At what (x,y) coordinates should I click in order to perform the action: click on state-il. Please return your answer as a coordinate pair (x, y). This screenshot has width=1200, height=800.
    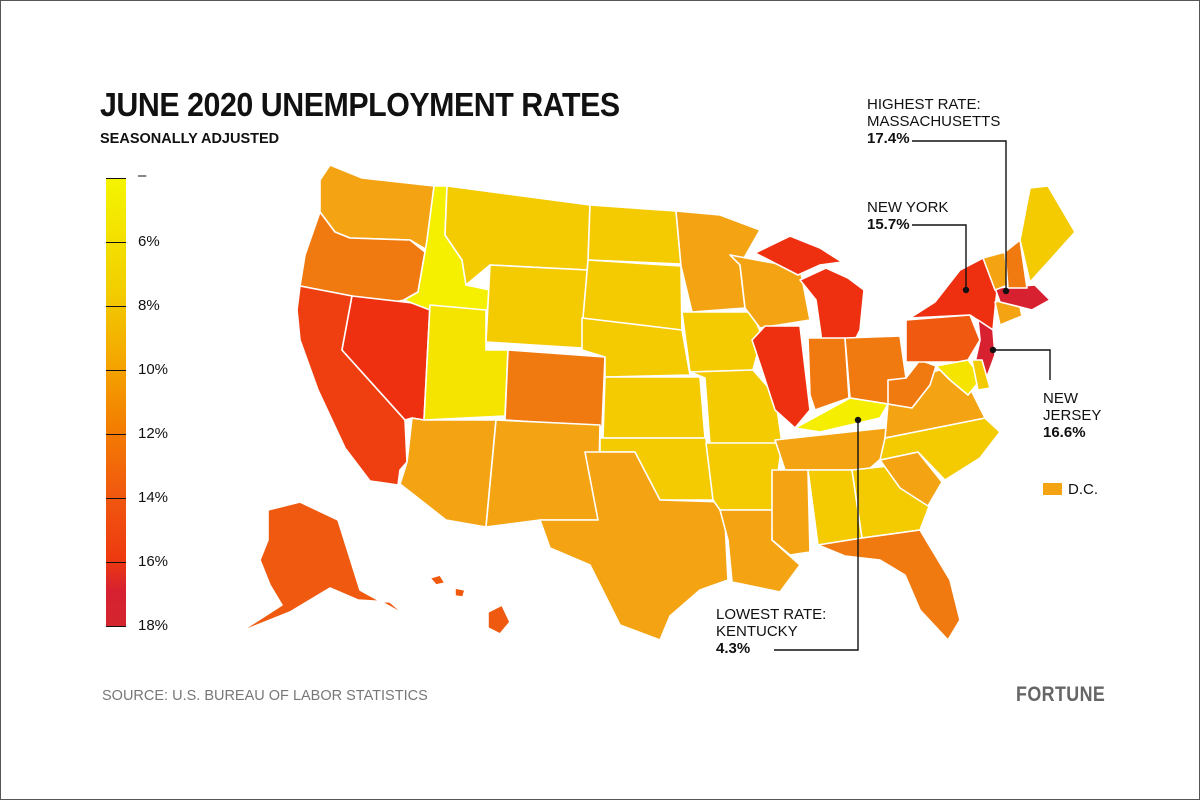
    Looking at the image, I should click on (781, 377).